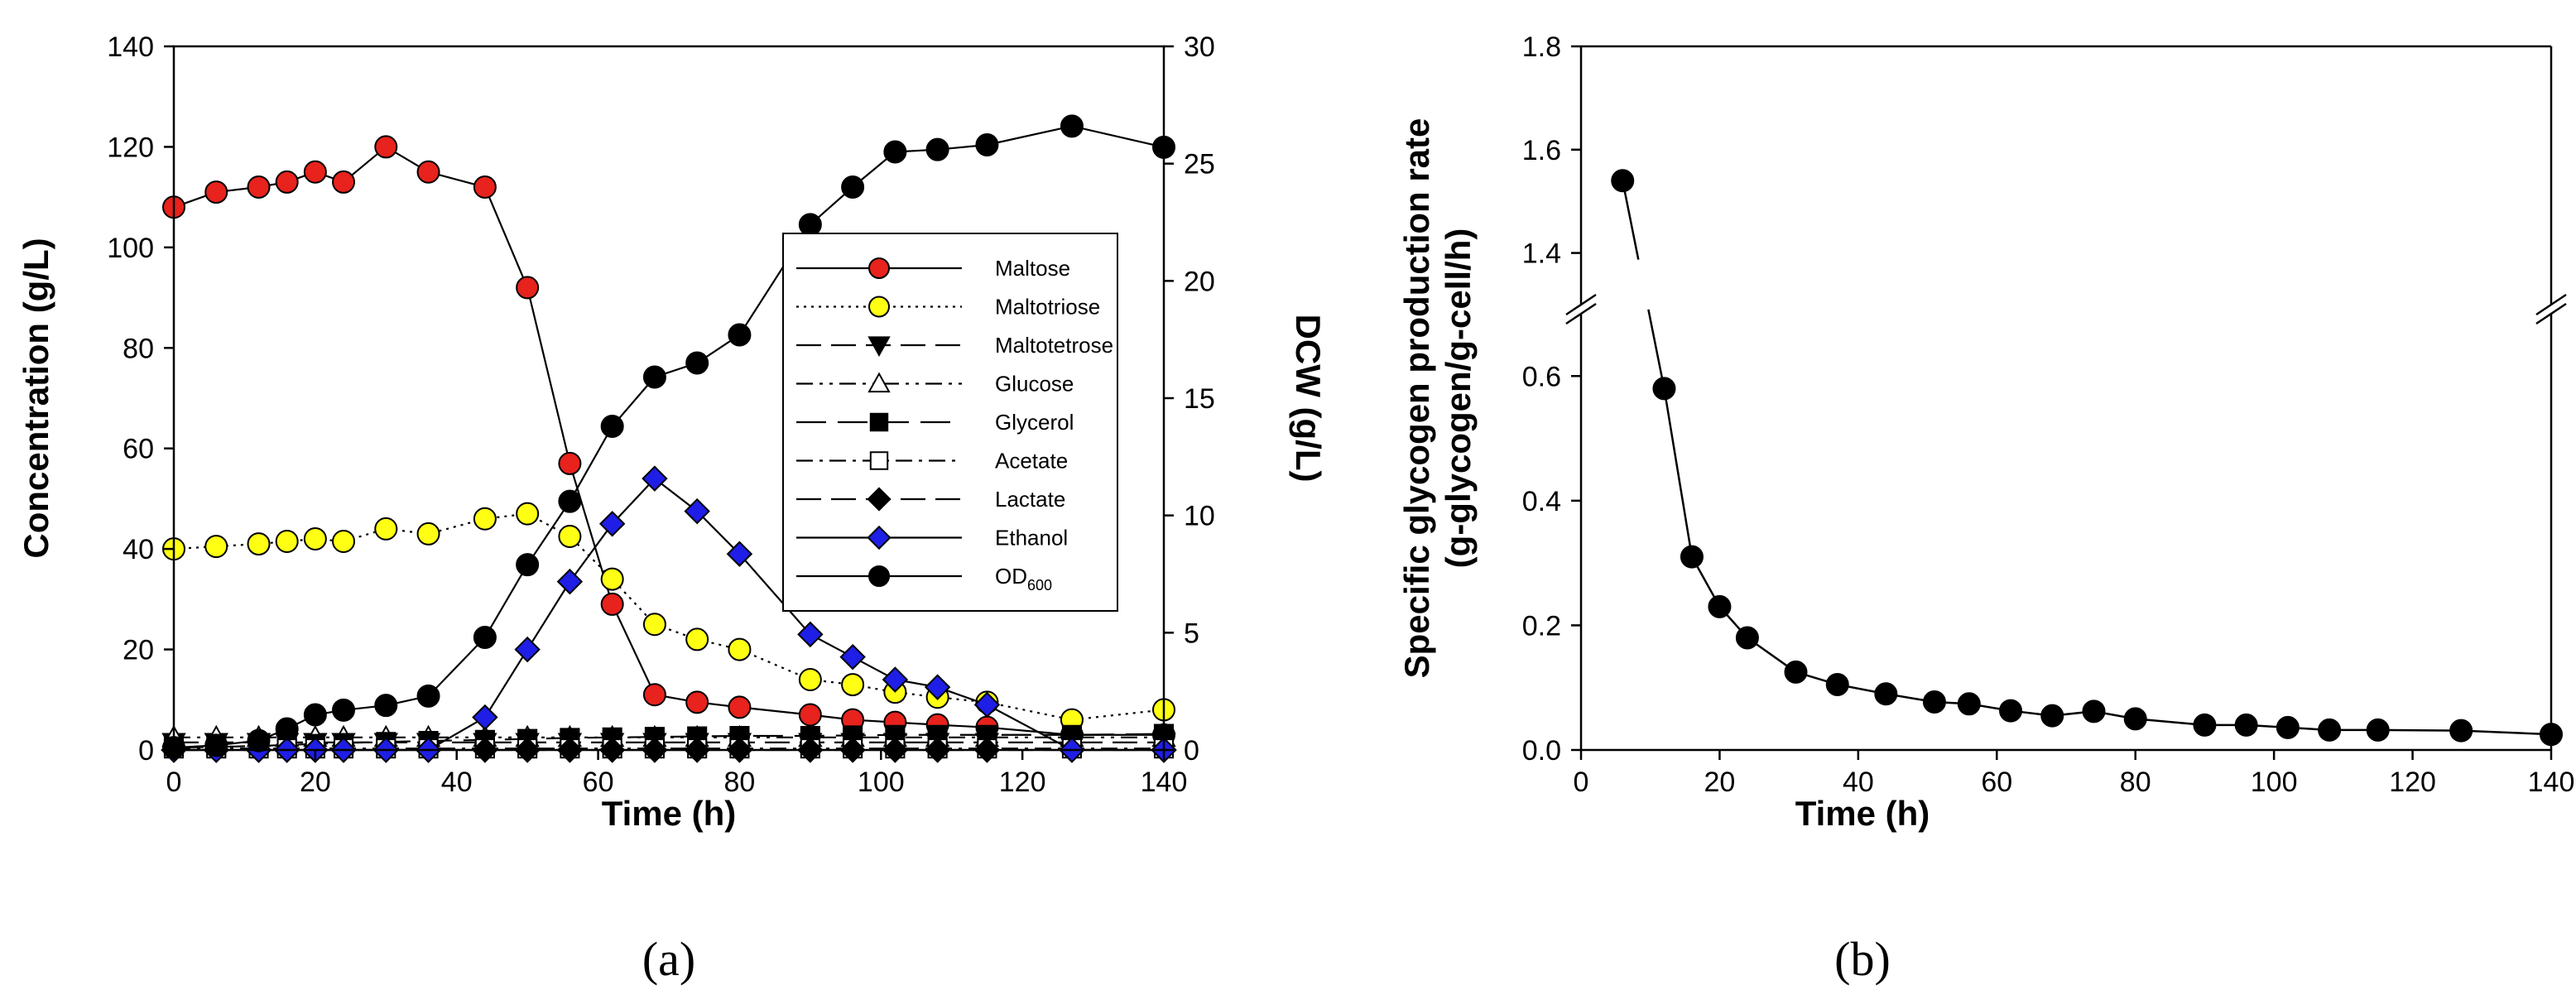 Image resolution: width=2576 pixels, height=995 pixels. I want to click on panel-a-x-tick-label: 60, so click(598, 782).